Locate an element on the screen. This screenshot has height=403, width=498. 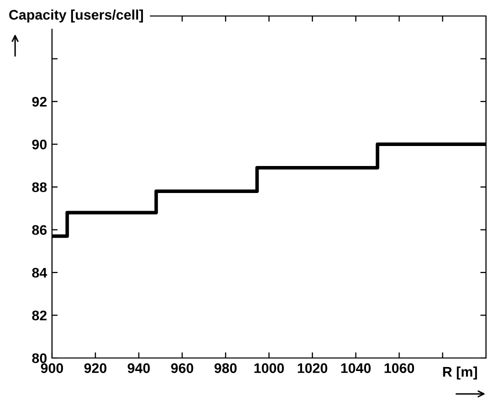
y-tick-label: 86 is located at coordinates (39, 230).